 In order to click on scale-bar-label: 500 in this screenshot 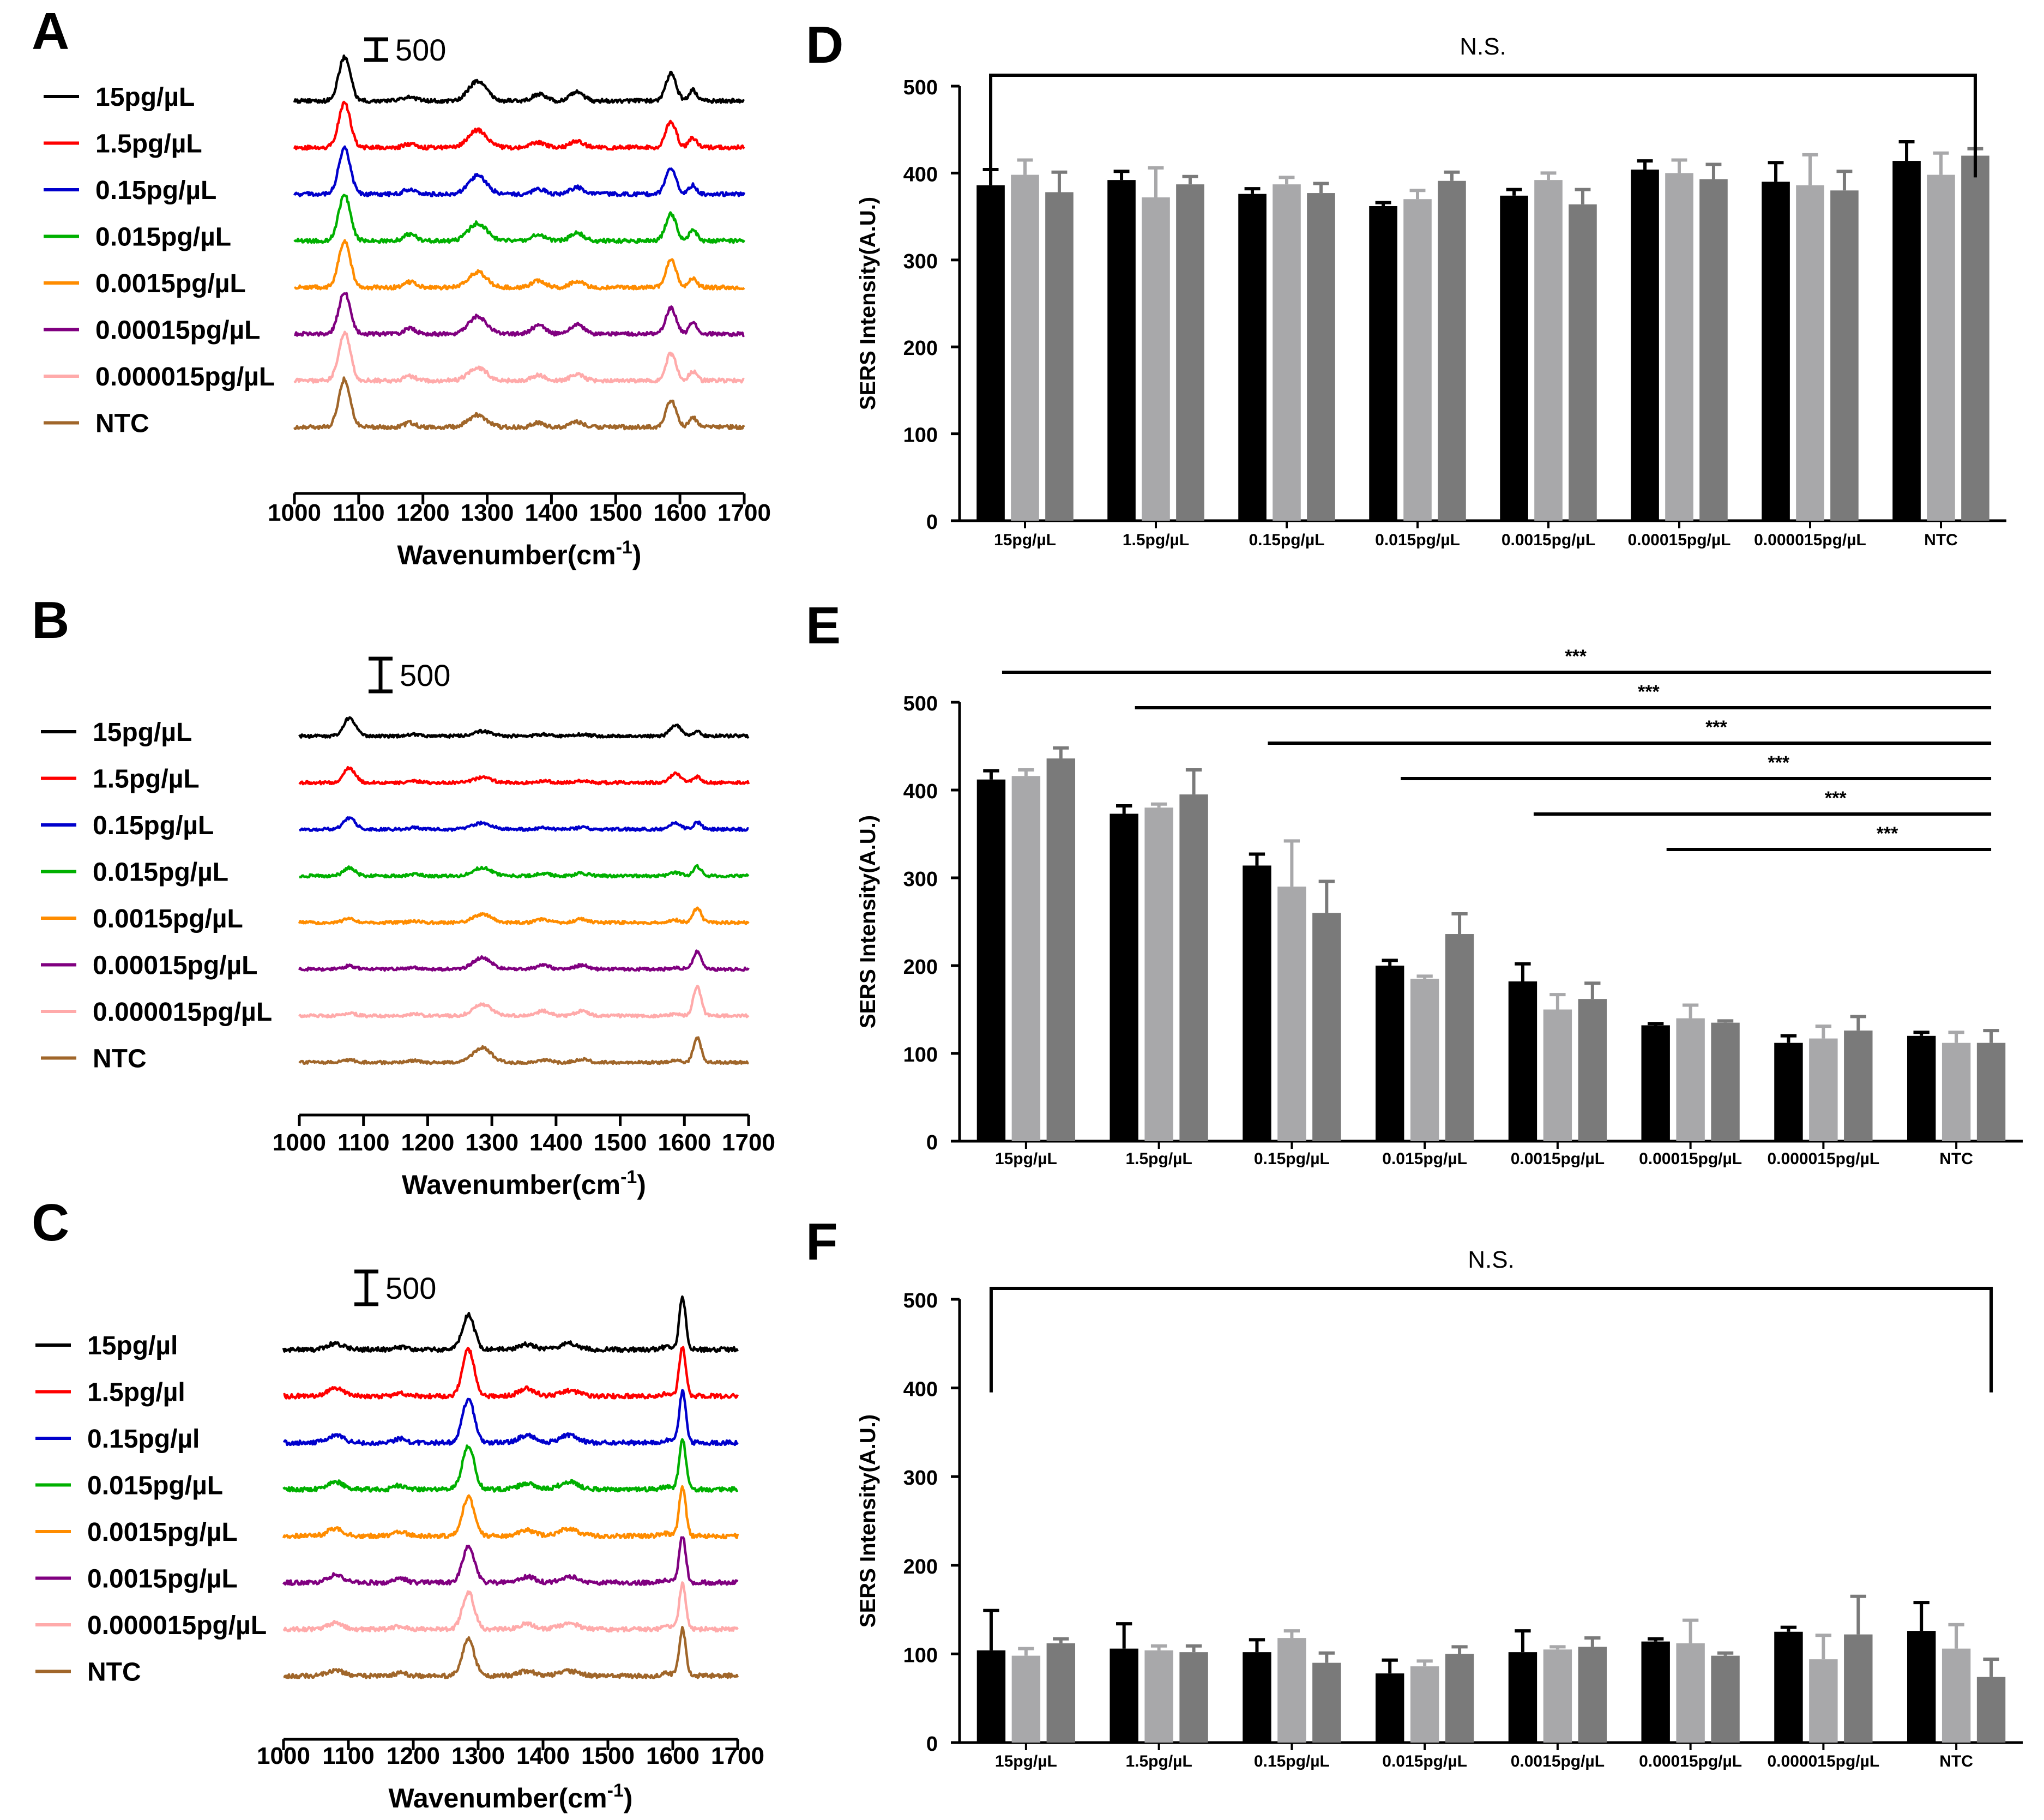, I will do `click(410, 1288)`.